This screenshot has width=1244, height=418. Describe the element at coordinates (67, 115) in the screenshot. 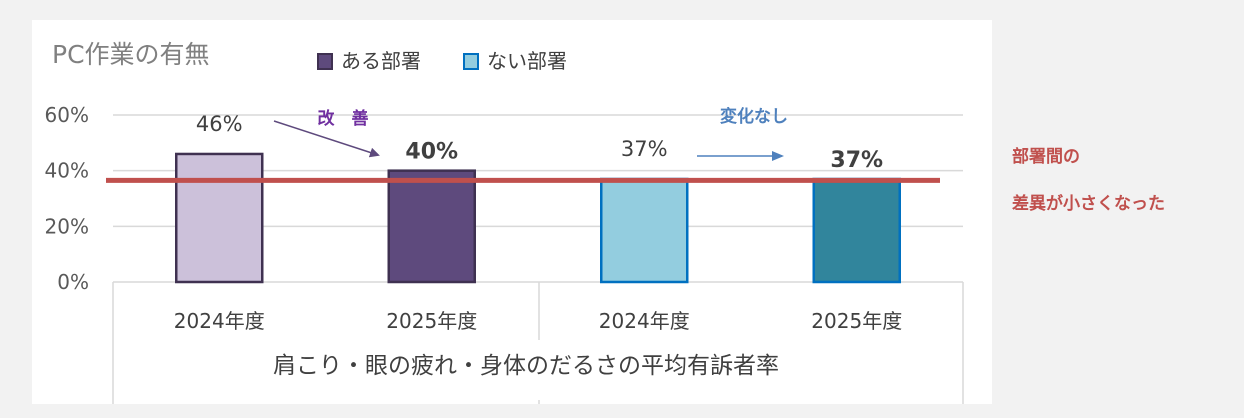

I see `y-tick-label: 60%` at that location.